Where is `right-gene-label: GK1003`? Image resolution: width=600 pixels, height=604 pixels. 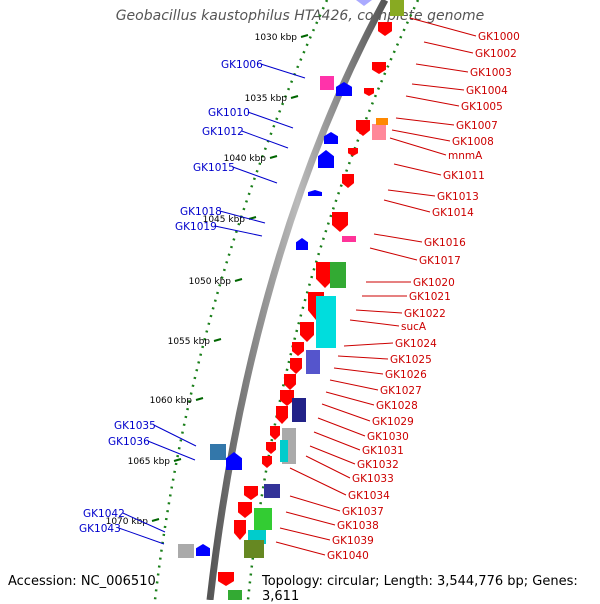 right-gene-label: GK1003 is located at coordinates (491, 73).